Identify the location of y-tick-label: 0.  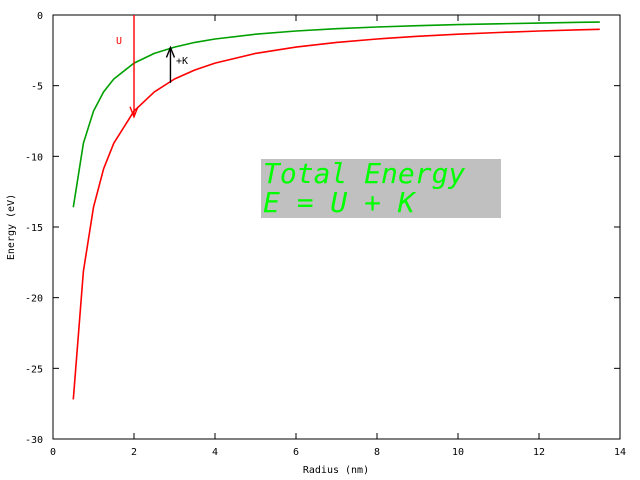
(40, 16).